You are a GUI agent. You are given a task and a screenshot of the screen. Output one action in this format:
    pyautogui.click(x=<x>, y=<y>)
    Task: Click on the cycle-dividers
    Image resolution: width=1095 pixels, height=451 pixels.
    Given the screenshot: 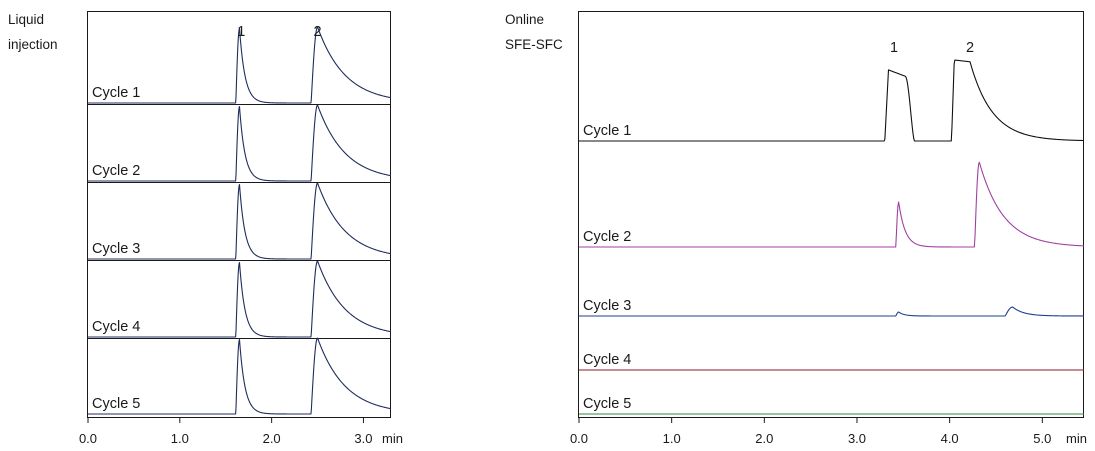 What is the action you would take?
    pyautogui.click(x=239, y=221)
    